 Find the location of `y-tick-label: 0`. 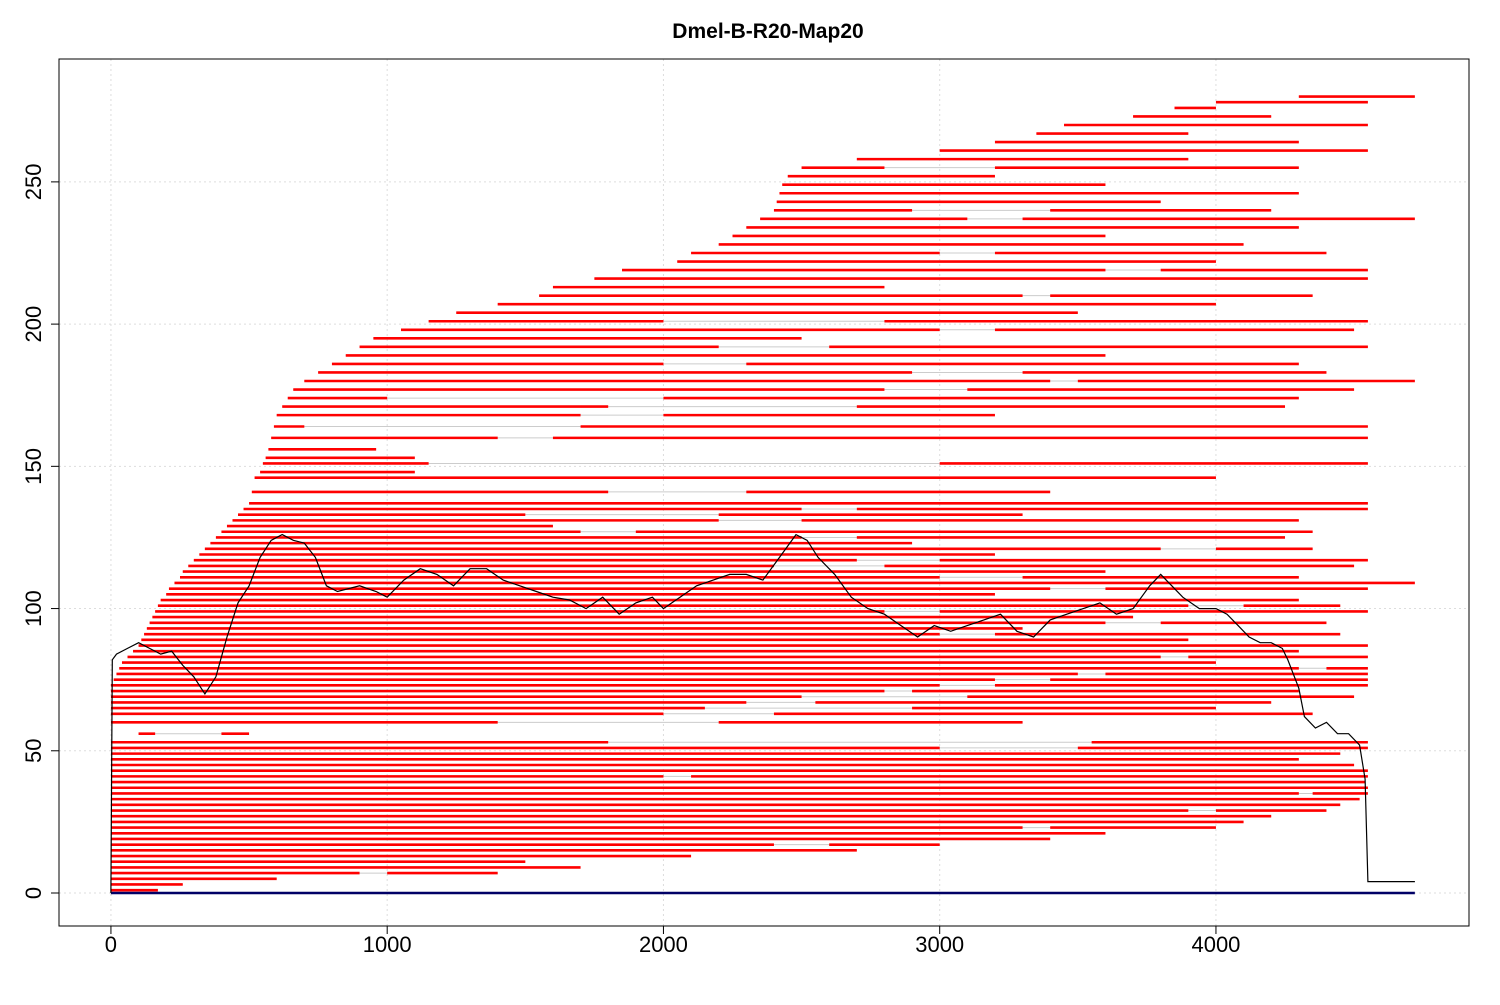

y-tick-label: 0 is located at coordinates (33, 893).